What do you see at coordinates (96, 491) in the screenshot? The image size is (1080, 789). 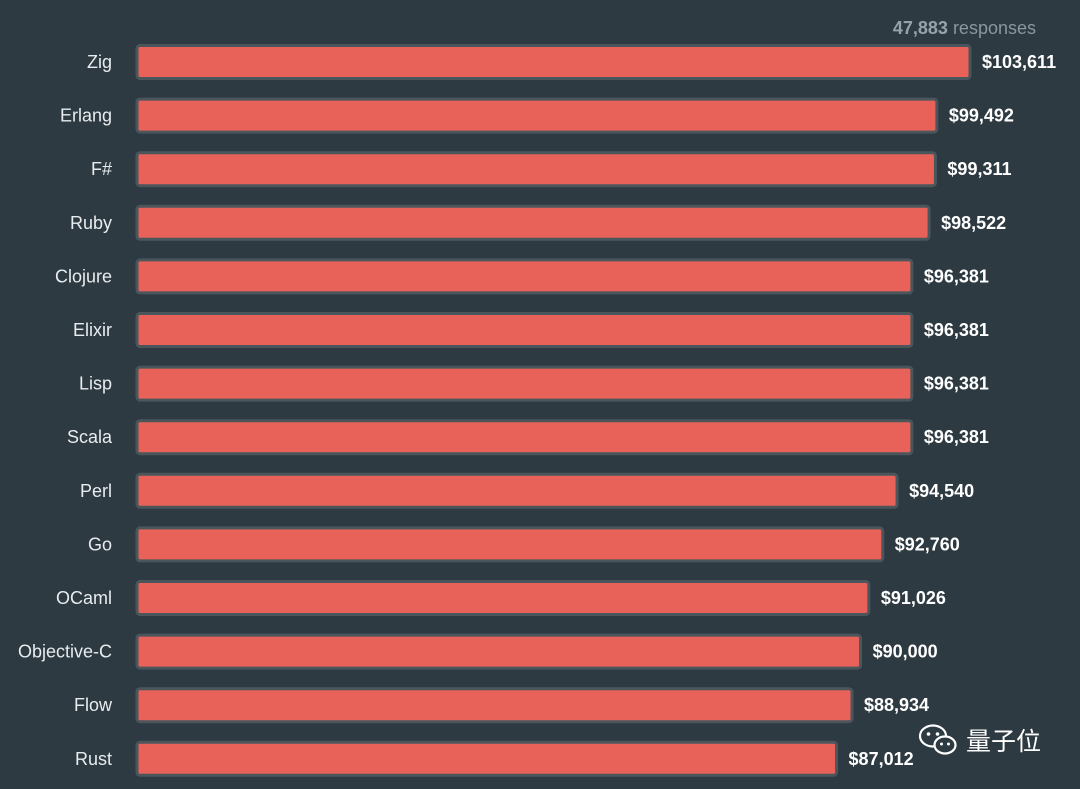 I see `category-label: Perl` at bounding box center [96, 491].